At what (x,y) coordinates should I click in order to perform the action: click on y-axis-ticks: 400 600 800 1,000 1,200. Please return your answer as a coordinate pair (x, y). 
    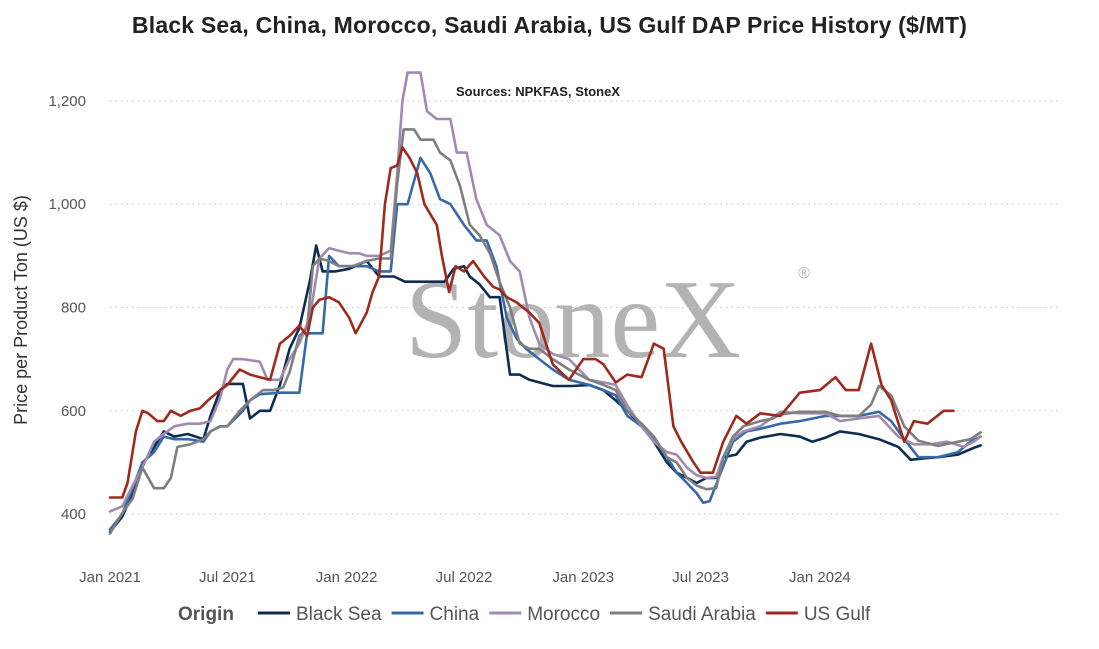
    Looking at the image, I should click on (67, 308).